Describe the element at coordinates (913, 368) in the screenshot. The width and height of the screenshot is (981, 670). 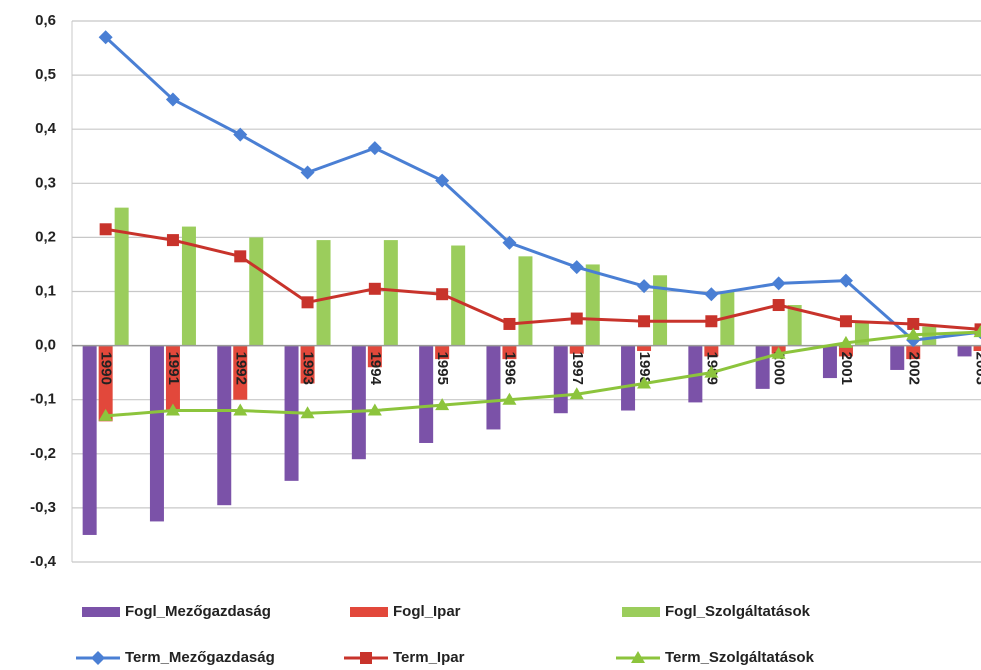
I see `x-tick-label: 2002` at that location.